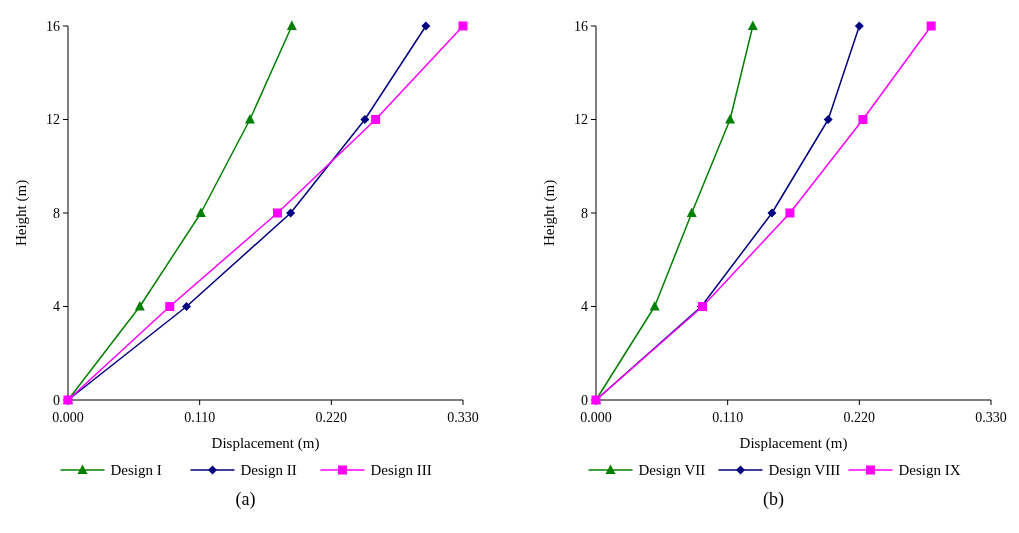 This screenshot has width=1019, height=533. Describe the element at coordinates (268, 470) in the screenshot. I see `legend-label: Design II` at that location.